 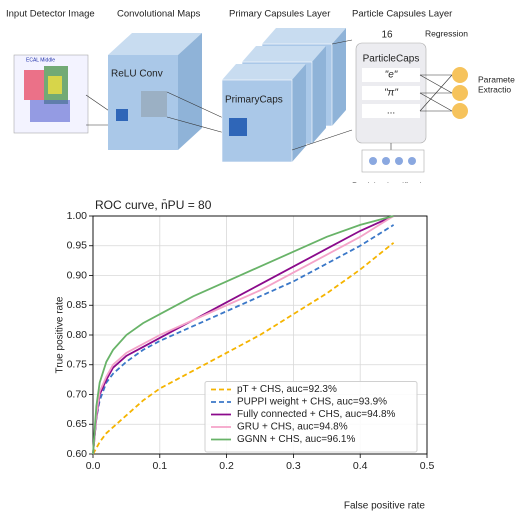 What do you see at coordinates (287, 389) in the screenshot?
I see `legend-label: pT + CHS, auc=92.3%` at bounding box center [287, 389].